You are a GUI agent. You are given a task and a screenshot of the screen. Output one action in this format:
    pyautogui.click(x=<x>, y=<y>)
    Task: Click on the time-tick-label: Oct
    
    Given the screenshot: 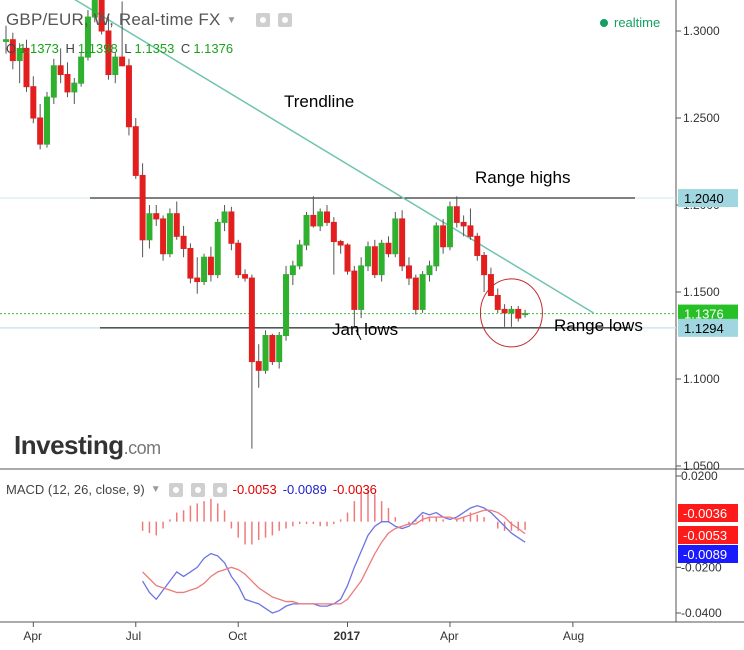 What is the action you would take?
    pyautogui.click(x=237, y=636)
    